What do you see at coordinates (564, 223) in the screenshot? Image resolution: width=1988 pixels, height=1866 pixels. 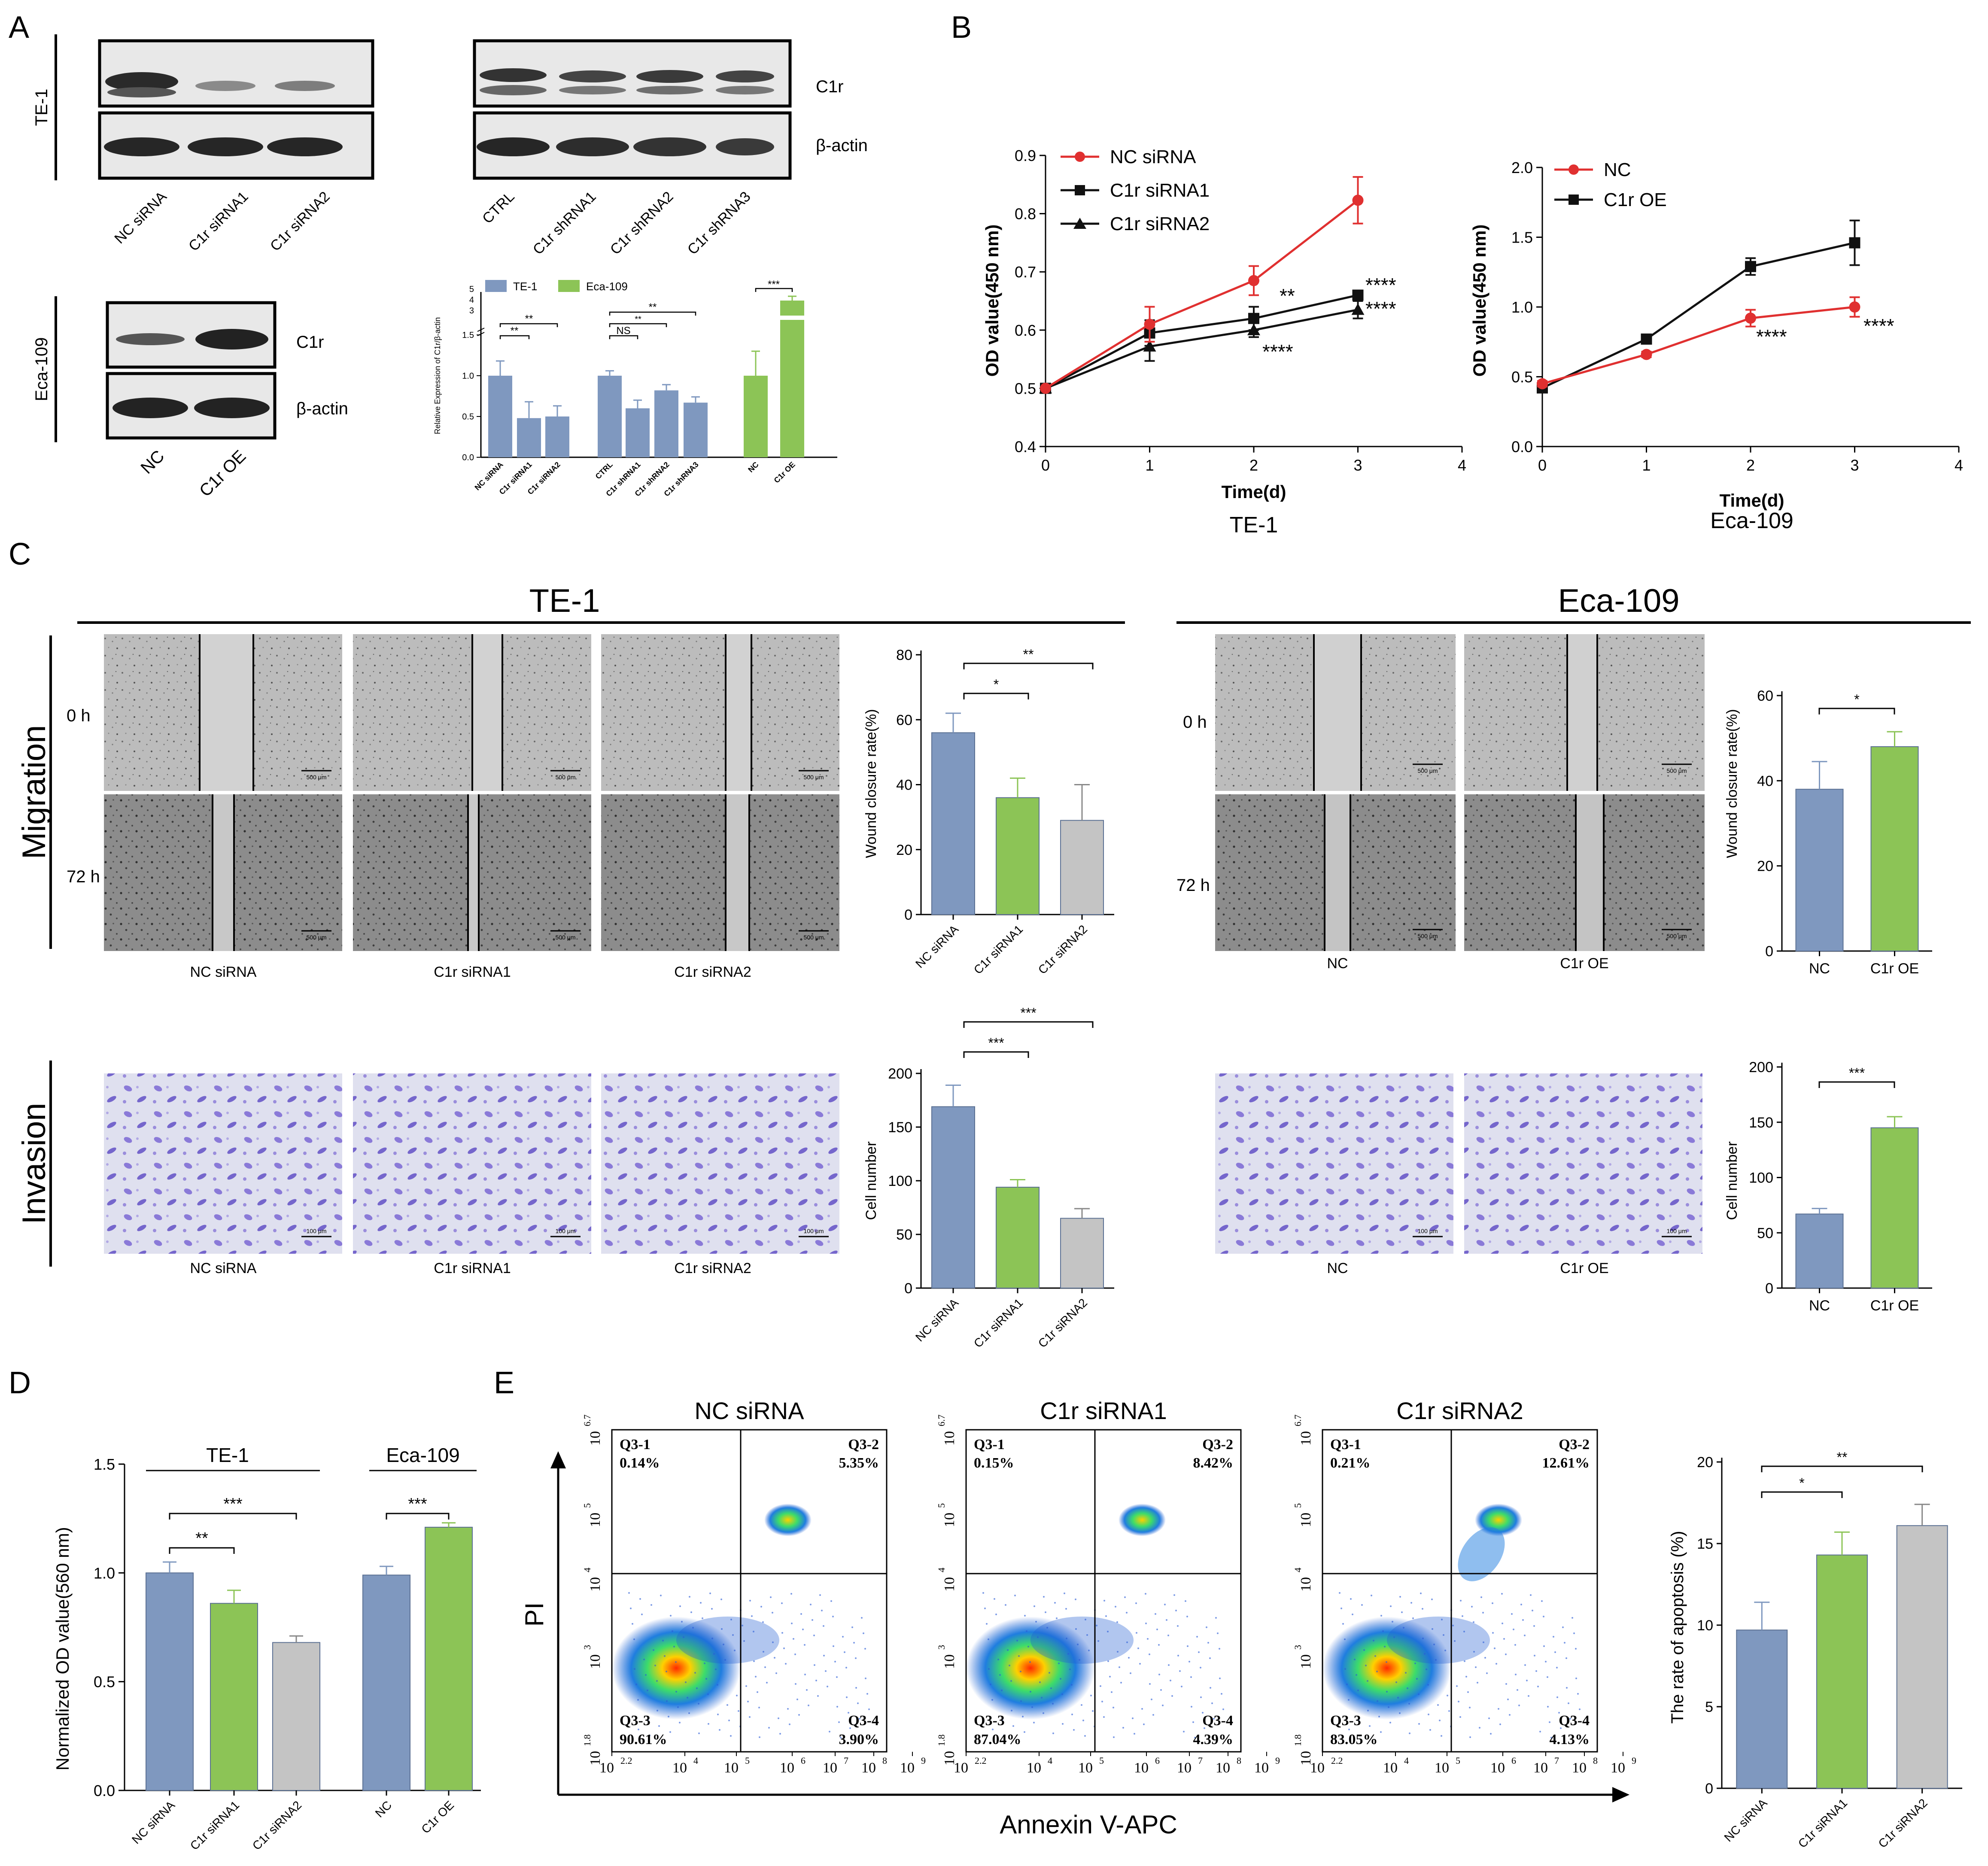 I see `blot2-lane-1: C1r shRNA1` at bounding box center [564, 223].